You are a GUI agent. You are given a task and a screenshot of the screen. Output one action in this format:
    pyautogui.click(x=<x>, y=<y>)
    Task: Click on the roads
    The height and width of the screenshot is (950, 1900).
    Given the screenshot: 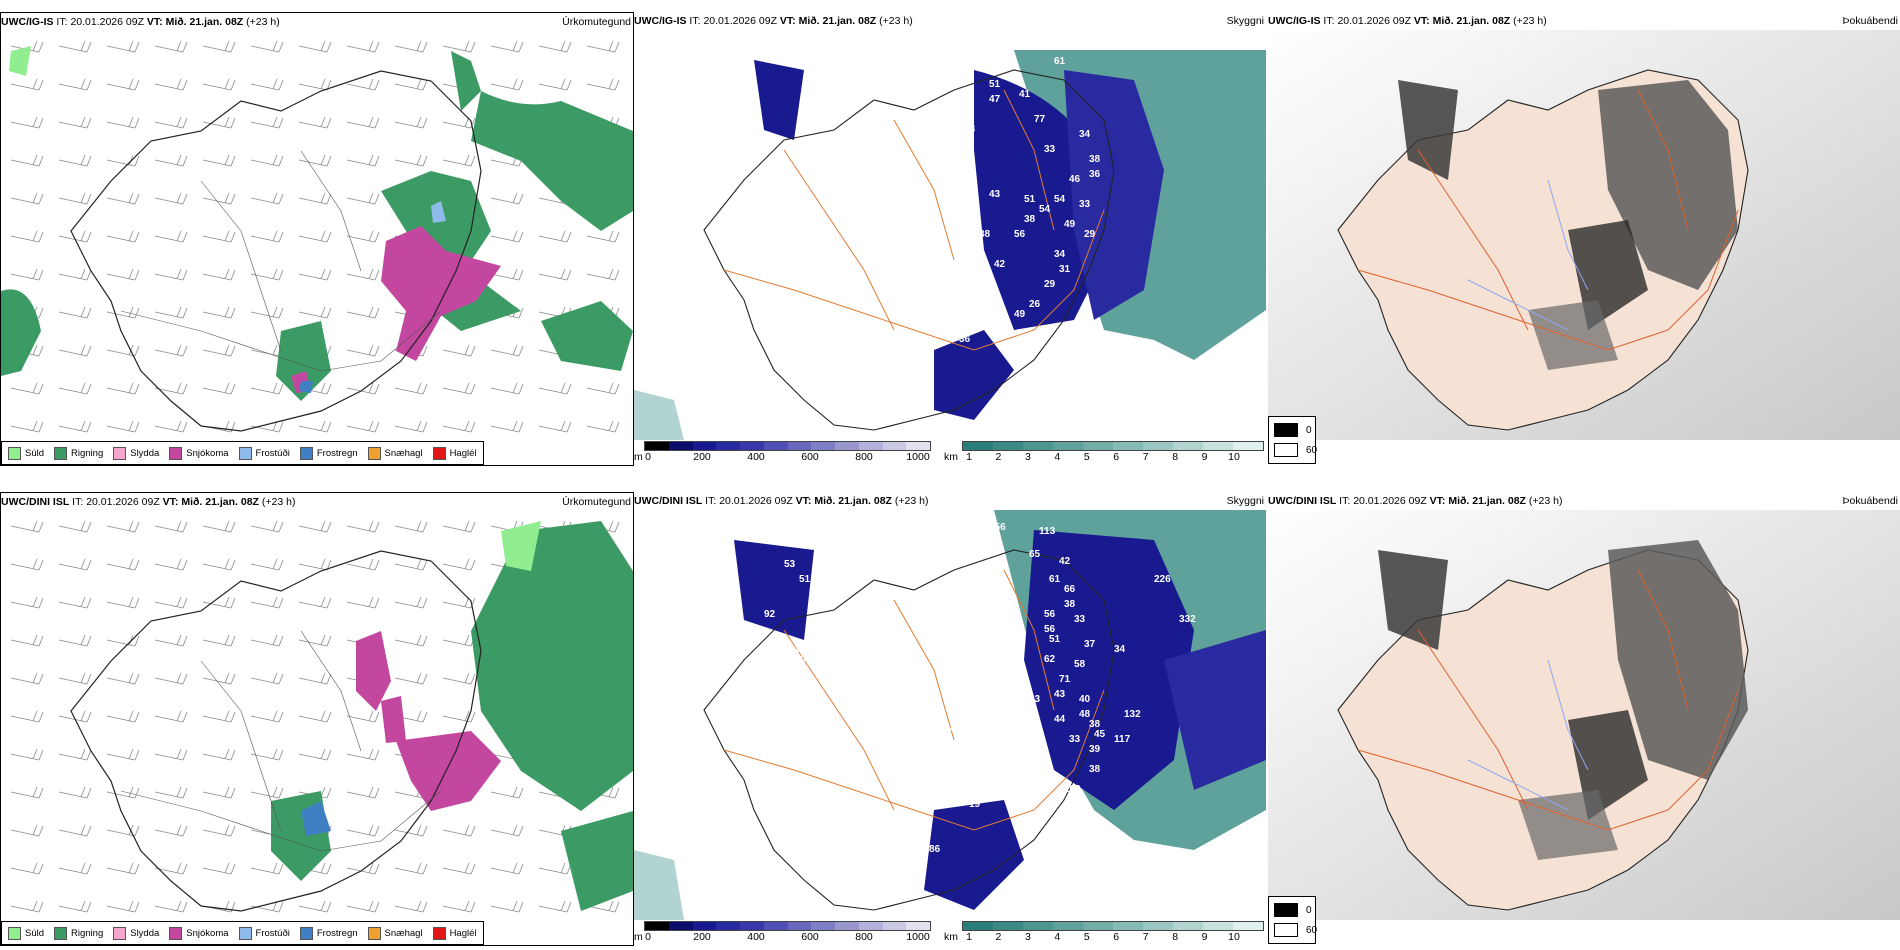 What is the action you would take?
    pyautogui.click(x=1548, y=220)
    